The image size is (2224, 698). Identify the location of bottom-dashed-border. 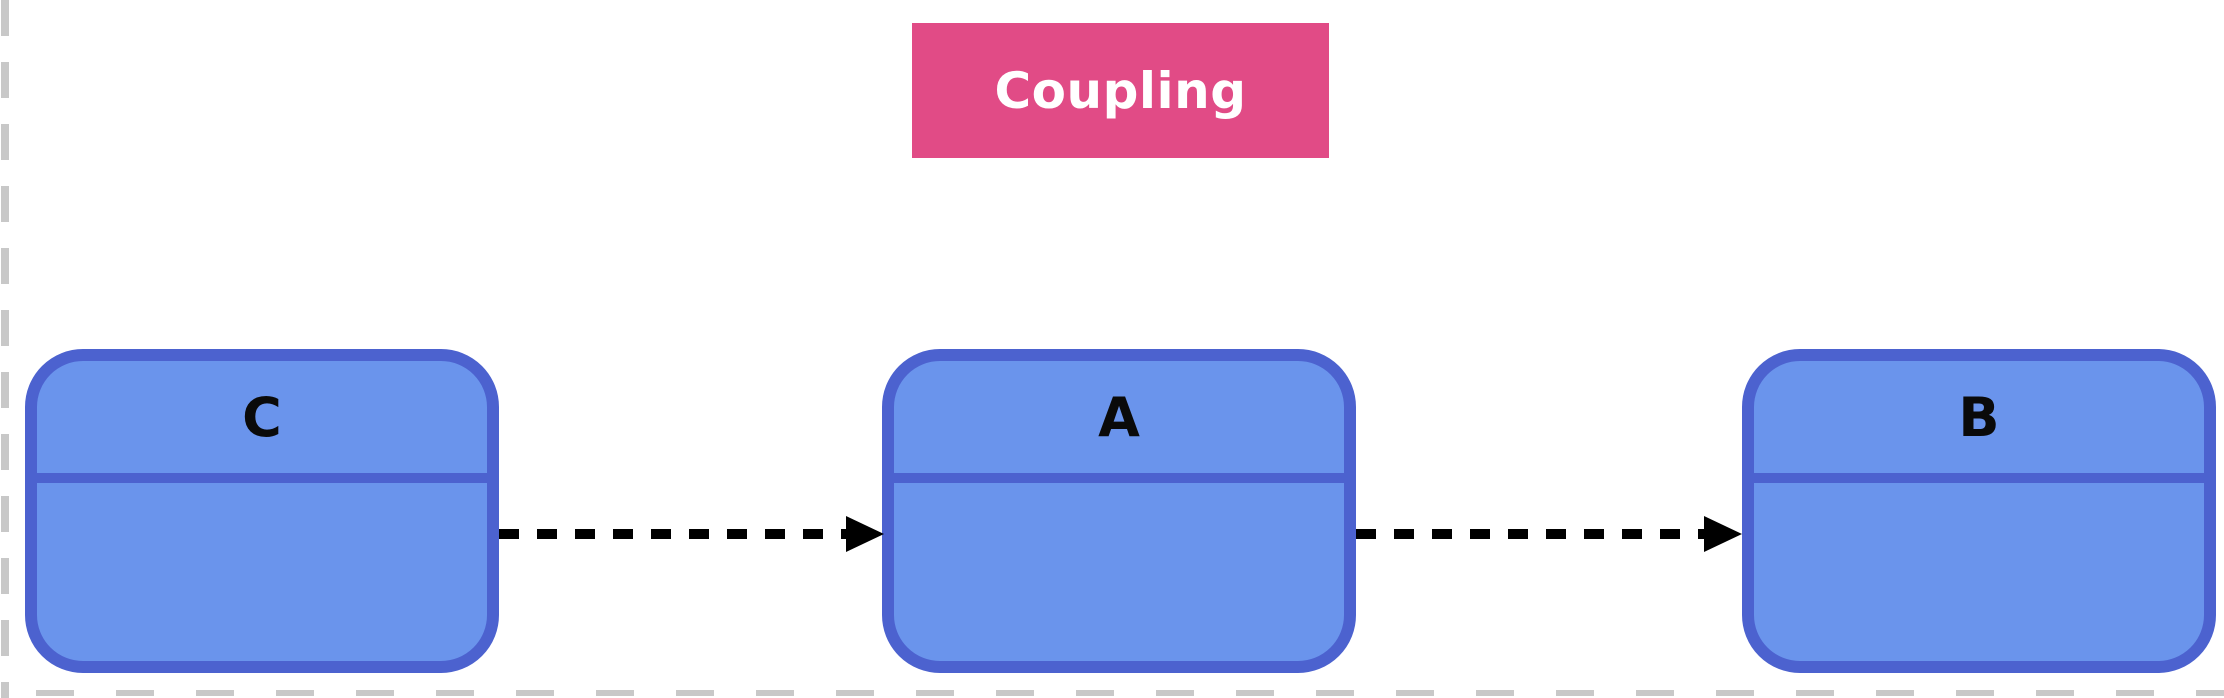
(1130, 693).